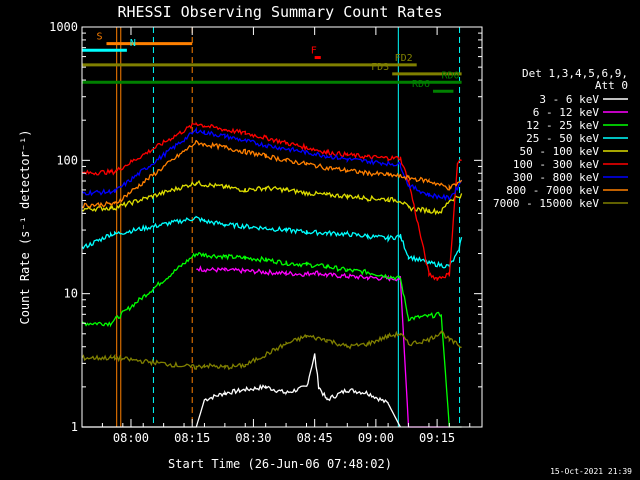 The image size is (640, 480). Describe the element at coordinates (421, 84) in the screenshot. I see `flag-label-rd6: RD6` at that location.